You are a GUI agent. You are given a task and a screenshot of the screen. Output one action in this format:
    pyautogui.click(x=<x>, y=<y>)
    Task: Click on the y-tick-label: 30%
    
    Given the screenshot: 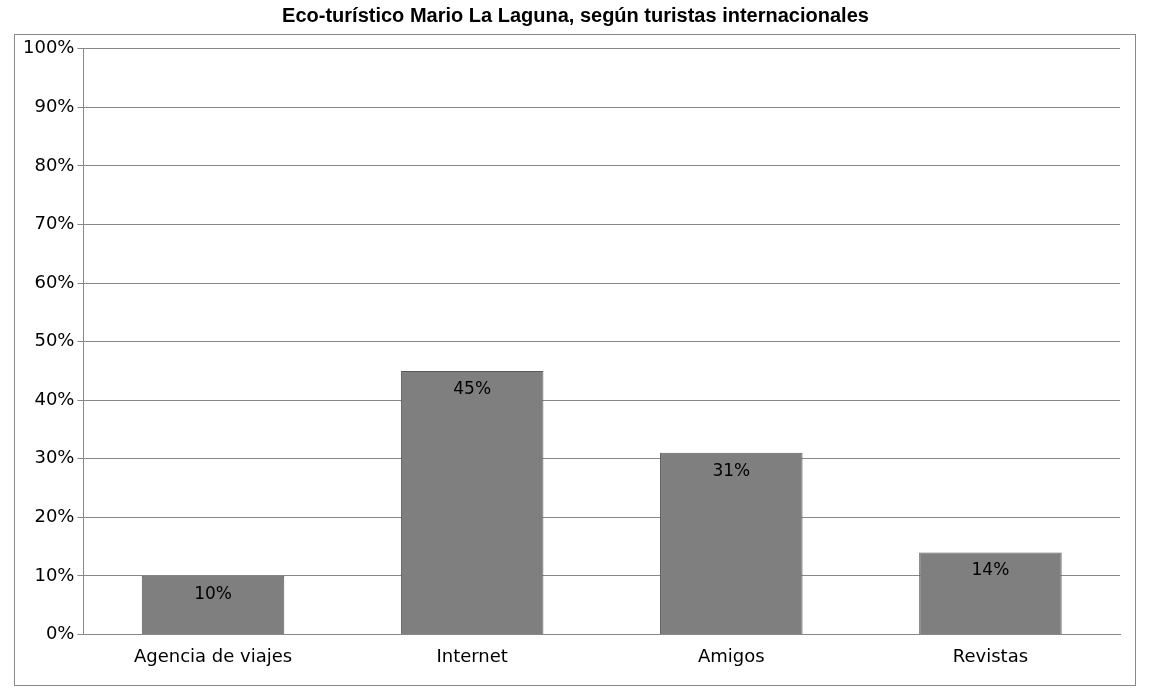 What is the action you would take?
    pyautogui.click(x=54, y=457)
    